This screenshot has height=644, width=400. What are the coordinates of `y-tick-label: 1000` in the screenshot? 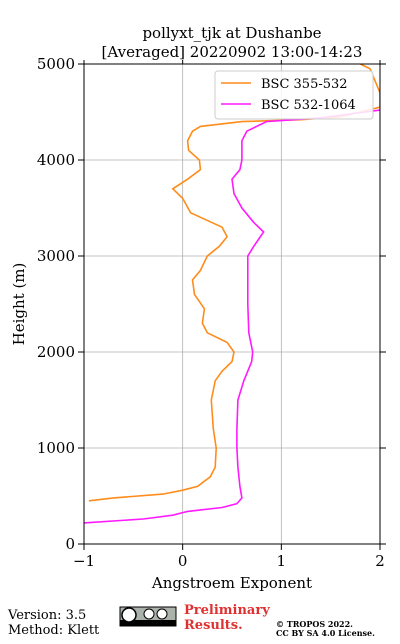 It's located at (56, 448).